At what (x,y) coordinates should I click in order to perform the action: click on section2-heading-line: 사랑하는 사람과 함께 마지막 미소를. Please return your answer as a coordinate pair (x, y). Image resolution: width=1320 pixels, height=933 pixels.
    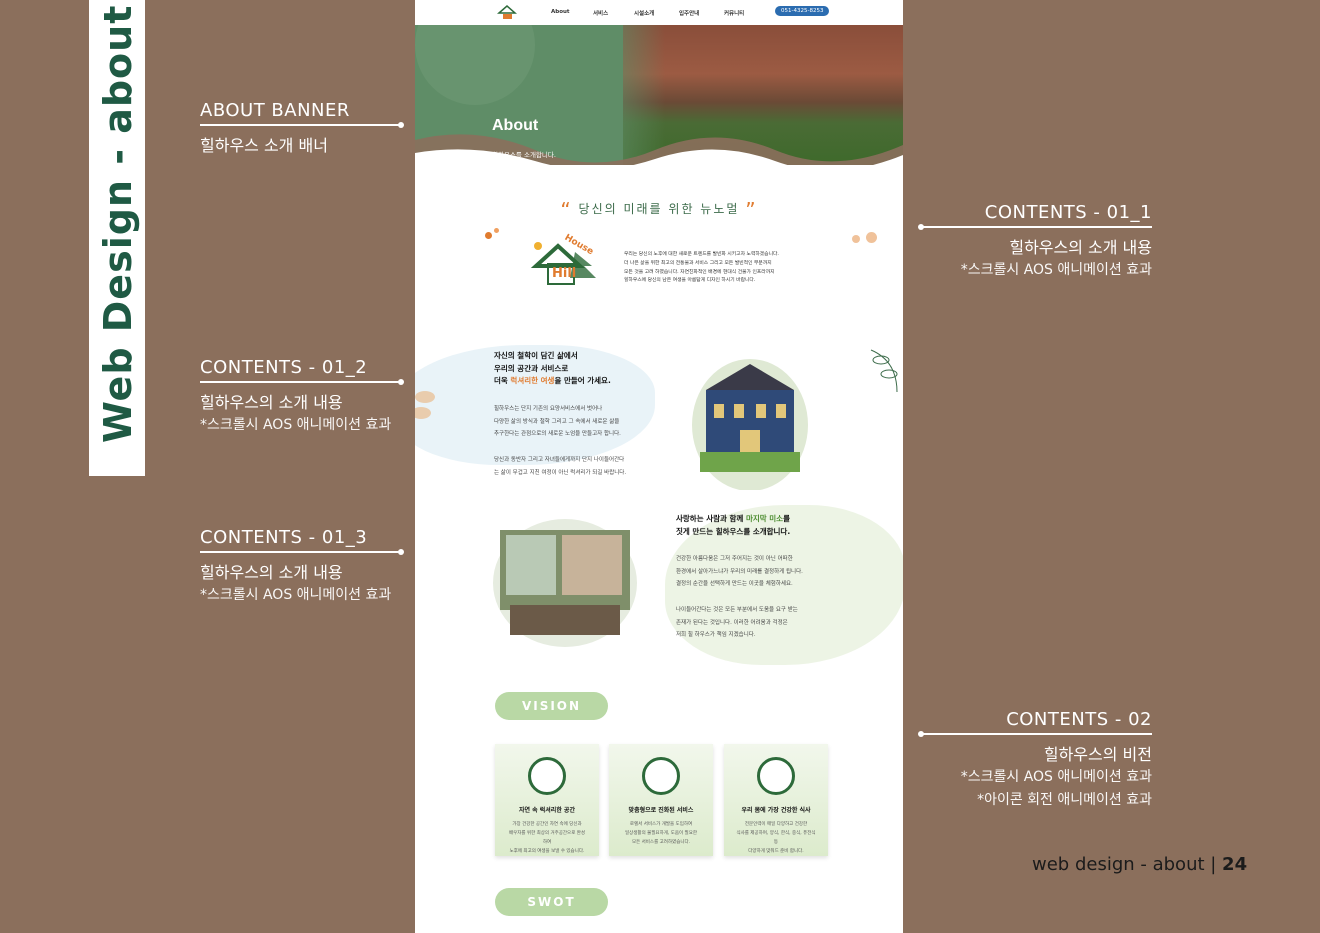
    Looking at the image, I should click on (733, 519).